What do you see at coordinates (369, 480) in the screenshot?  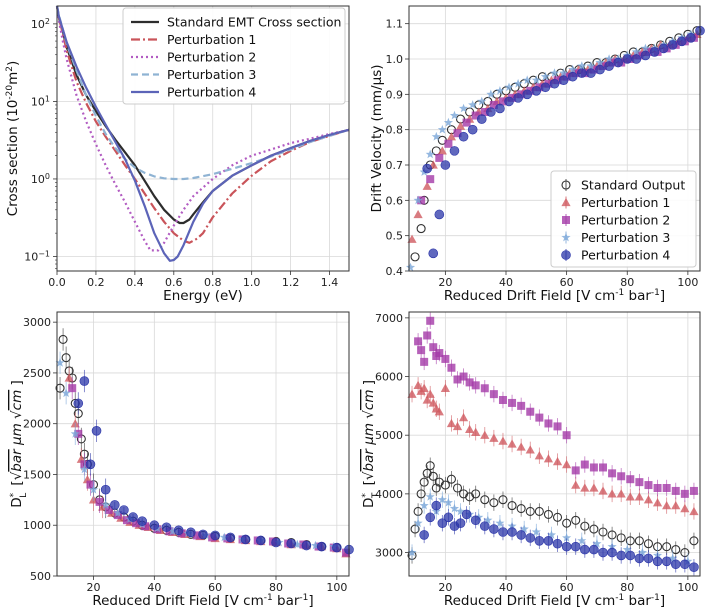 I see `y-axis-label-bracket: [√` at bounding box center [369, 480].